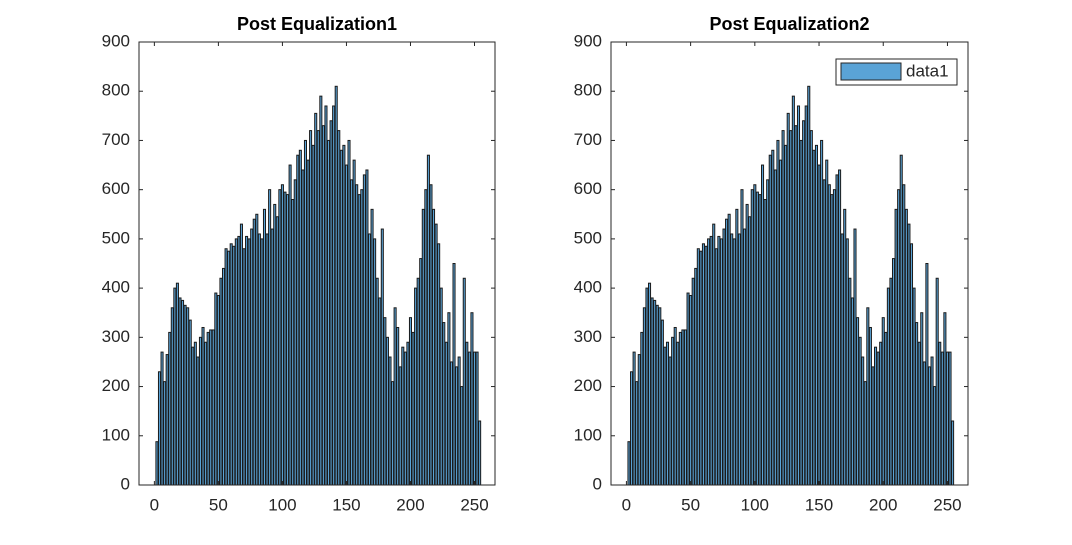  I want to click on x-tick-label: 200, so click(410, 504).